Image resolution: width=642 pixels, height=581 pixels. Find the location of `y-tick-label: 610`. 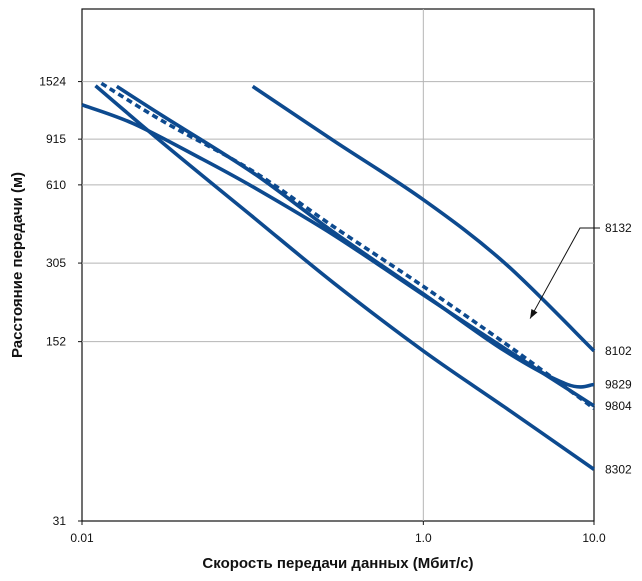

y-tick-label: 610 is located at coordinates (56, 185).